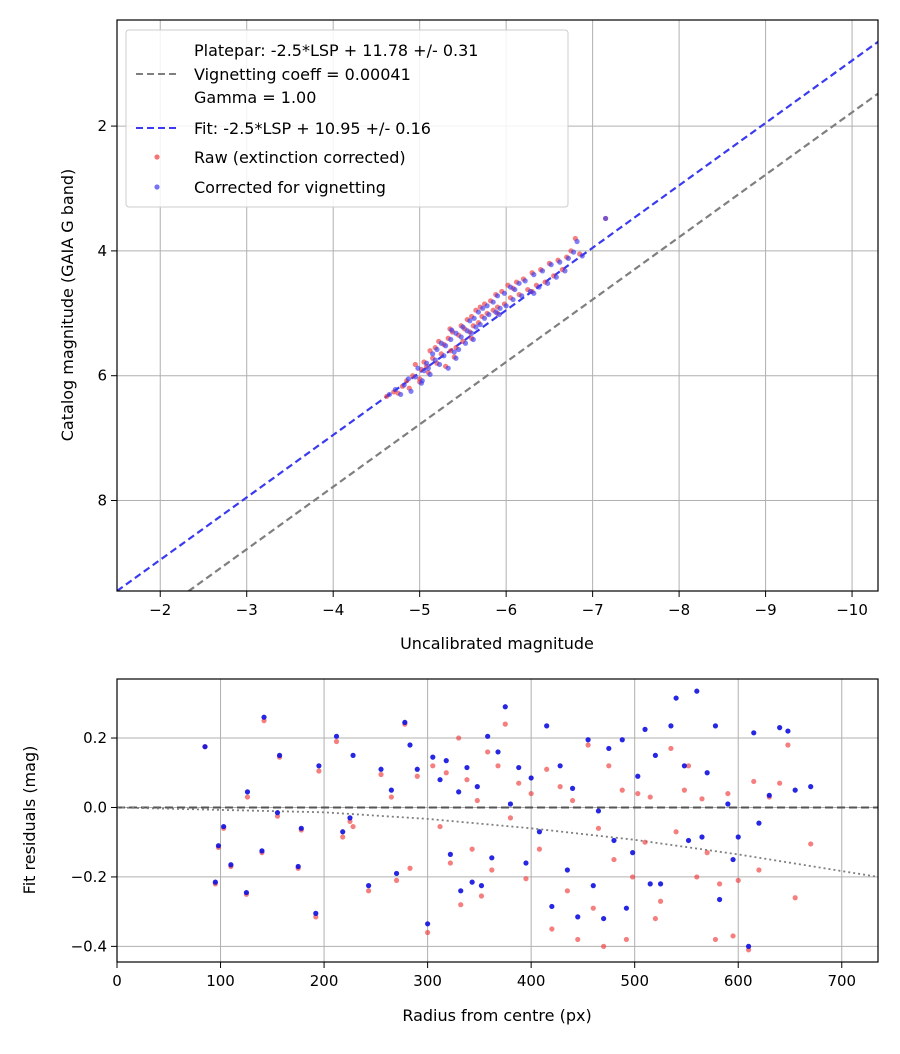  I want to click on x-tick-label: −9, so click(766, 610).